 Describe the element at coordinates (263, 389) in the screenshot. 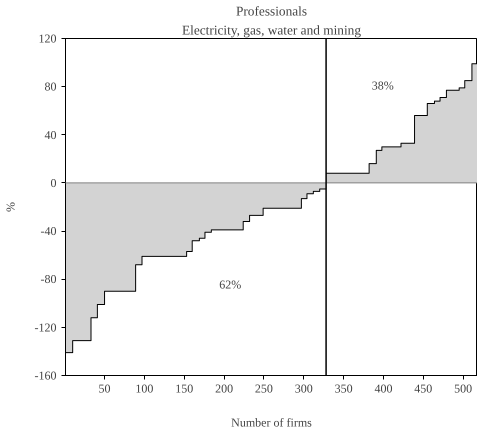

I see `x-tick-label: 250` at that location.